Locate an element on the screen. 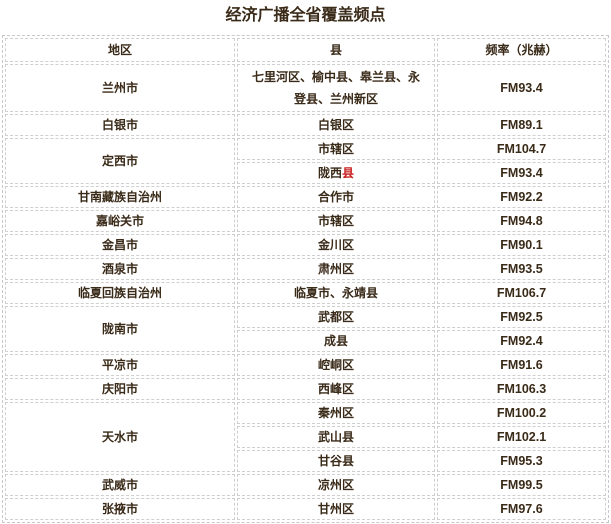 The height and width of the screenshot is (524, 611). frequency-cell: FM104.7 is located at coordinates (521, 149).